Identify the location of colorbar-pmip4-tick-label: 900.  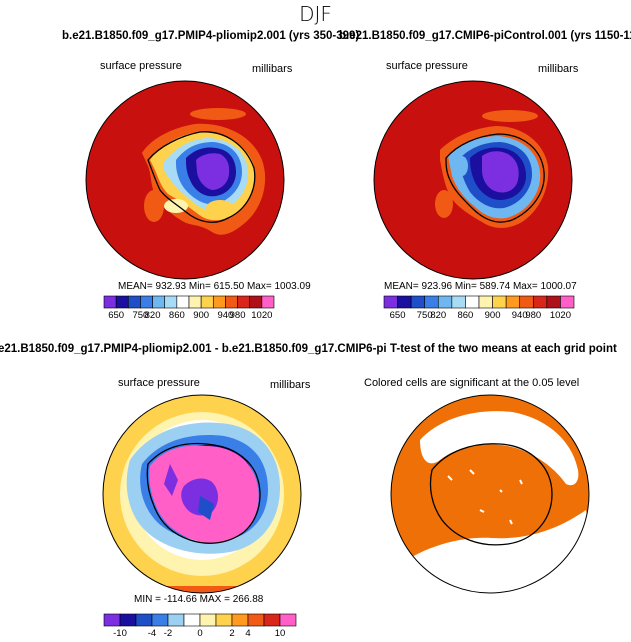
(201, 315).